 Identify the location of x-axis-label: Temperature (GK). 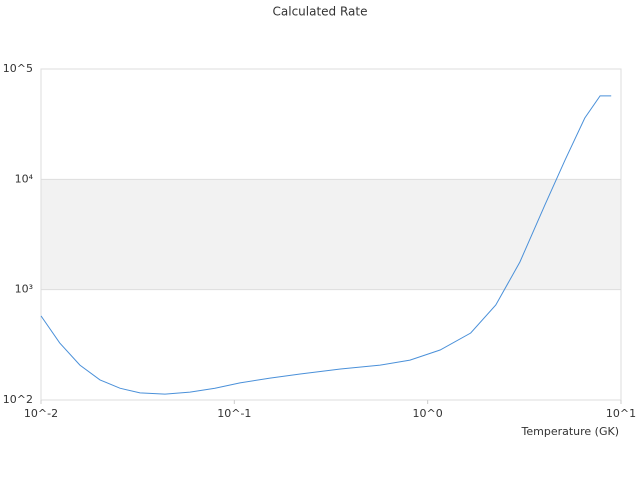
(570, 431).